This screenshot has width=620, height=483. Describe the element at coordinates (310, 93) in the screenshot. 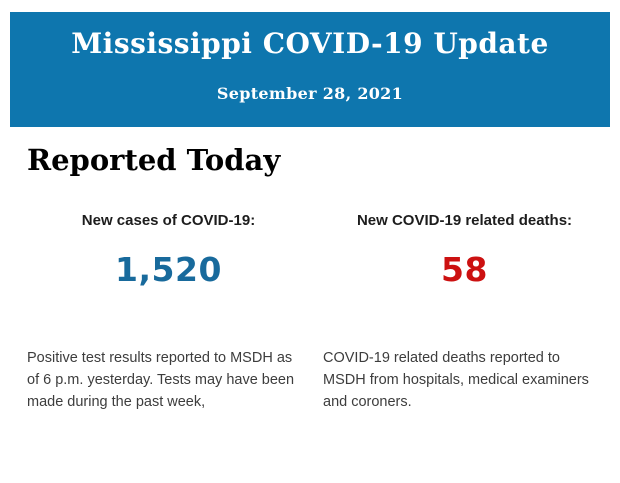

I see `header-date: September 28, 2021` at that location.